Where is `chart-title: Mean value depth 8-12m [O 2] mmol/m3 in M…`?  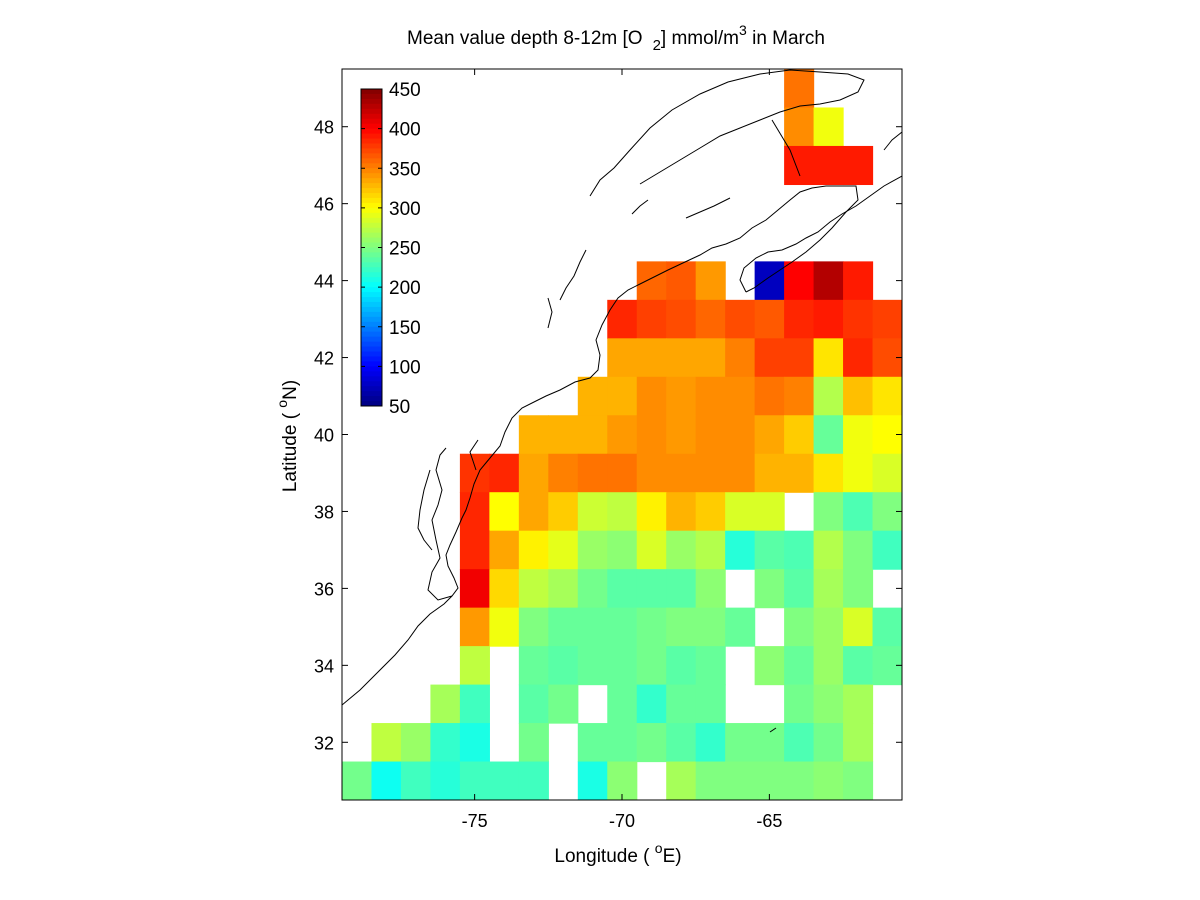
chart-title: Mean value depth 8-12m [O 2] mmol/m3 in M… is located at coordinates (616, 38).